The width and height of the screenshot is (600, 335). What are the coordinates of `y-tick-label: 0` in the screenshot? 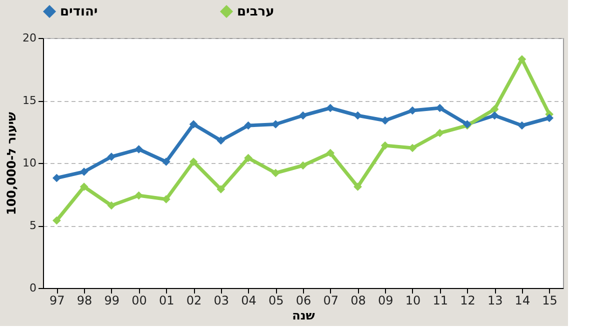 It's located at (33, 288).